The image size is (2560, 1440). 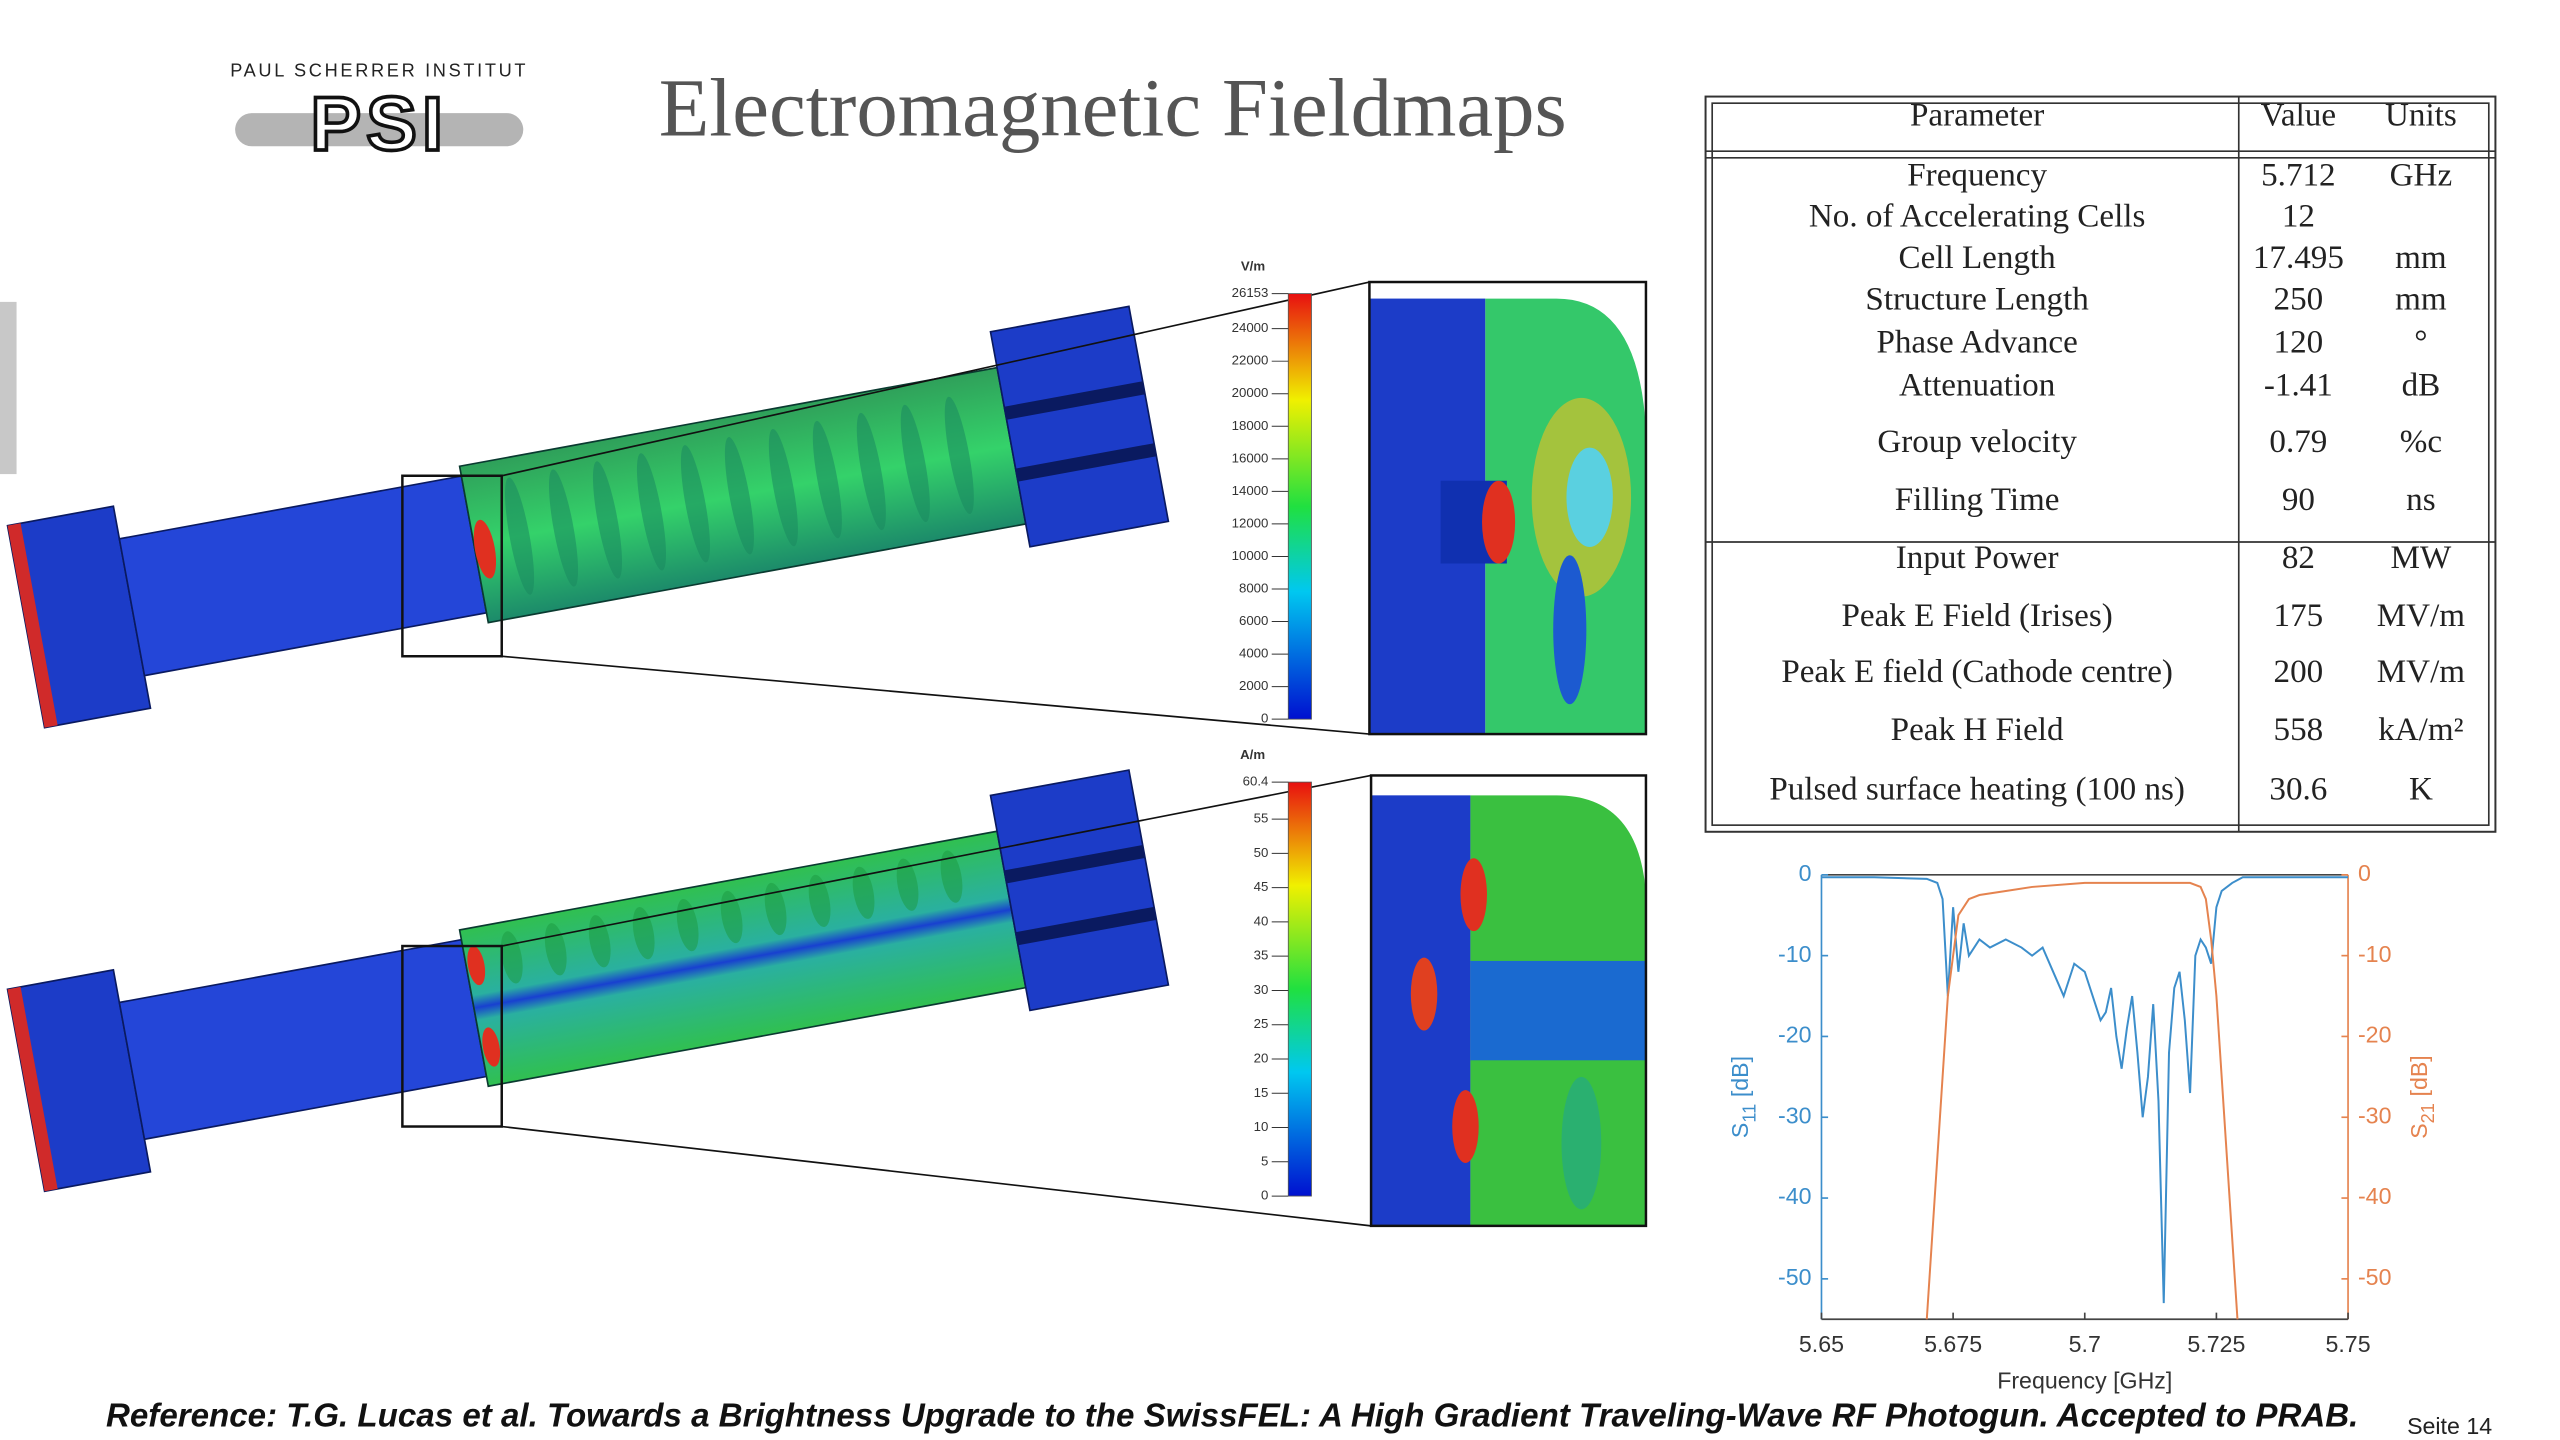 I want to click on table-cell: No. of Accelerating Cells, so click(x=1977, y=216).